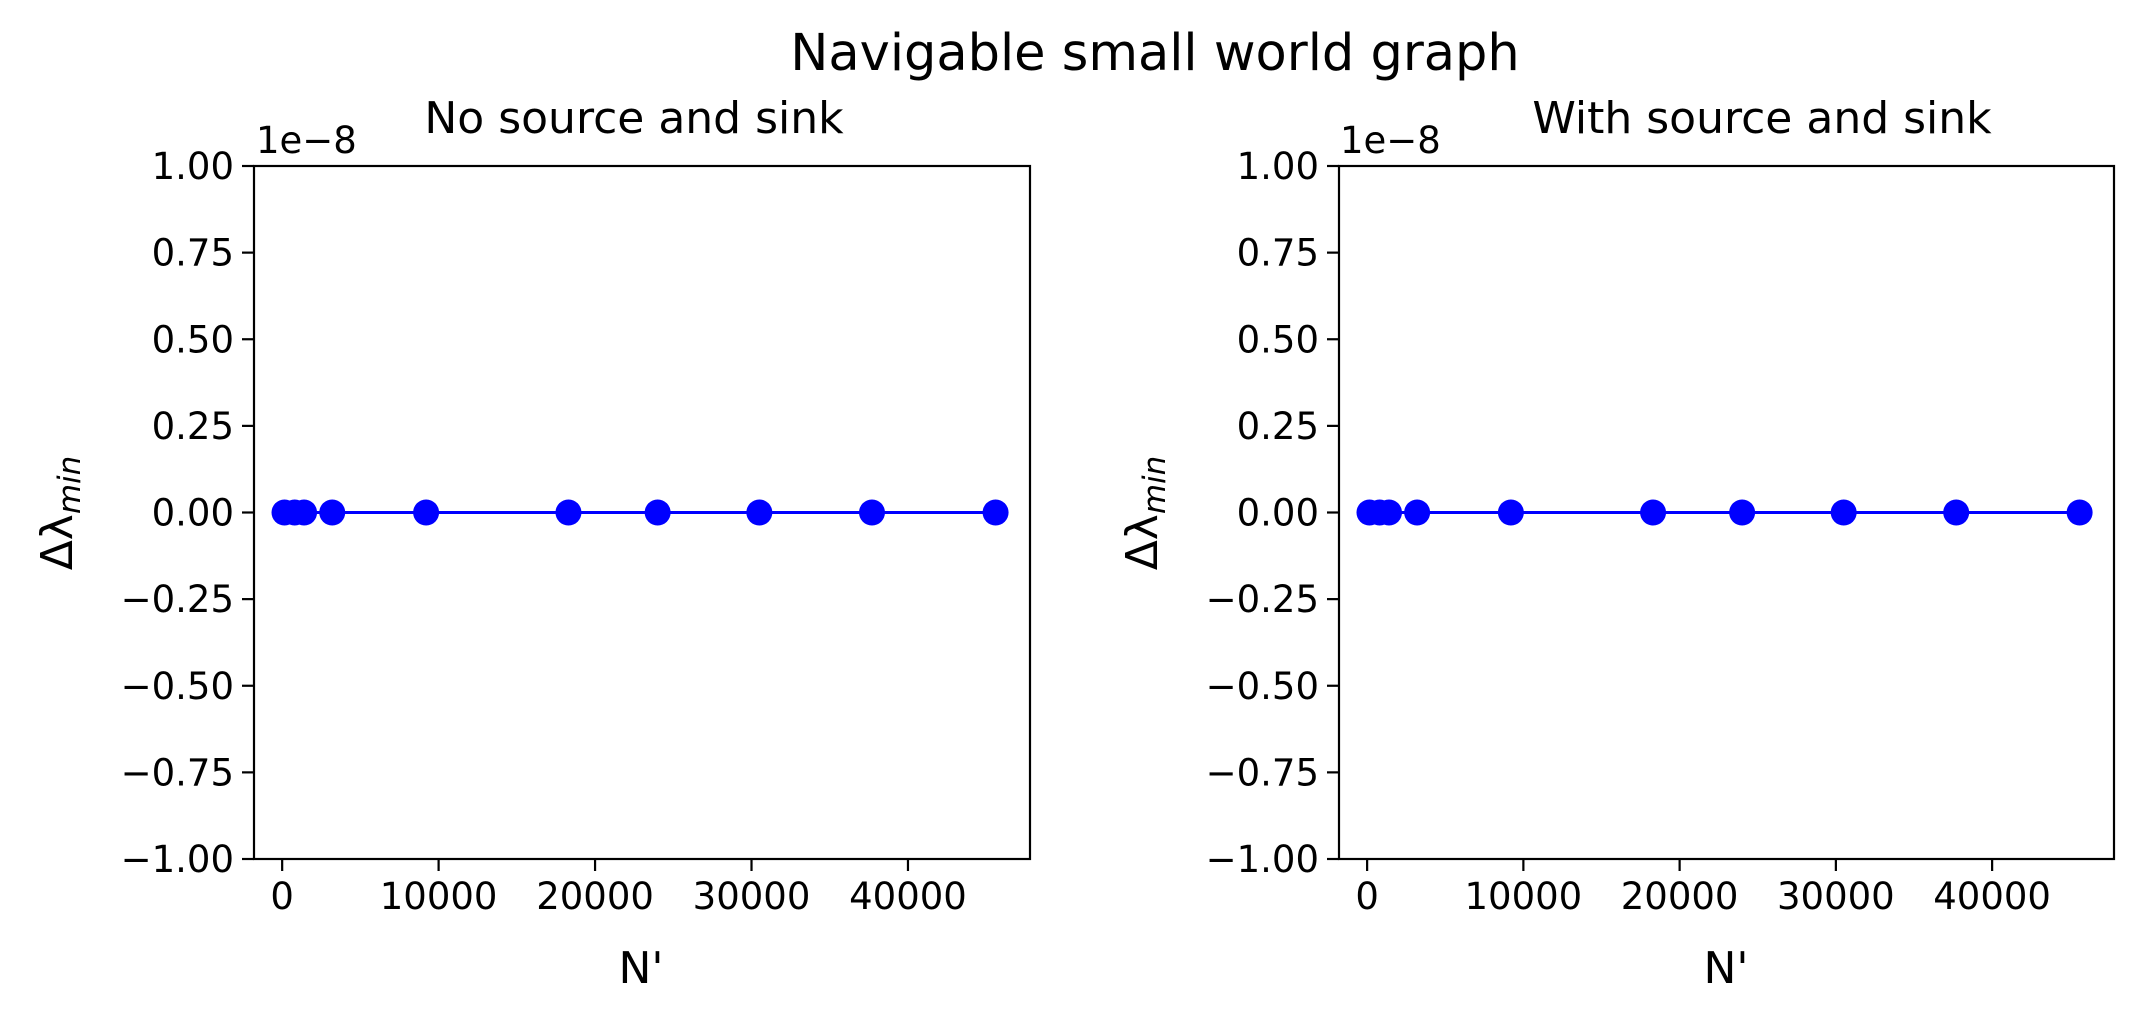 The height and width of the screenshot is (1025, 2143). What do you see at coordinates (1155, 53) in the screenshot?
I see `figure-suptitle: Navigable small world graph` at bounding box center [1155, 53].